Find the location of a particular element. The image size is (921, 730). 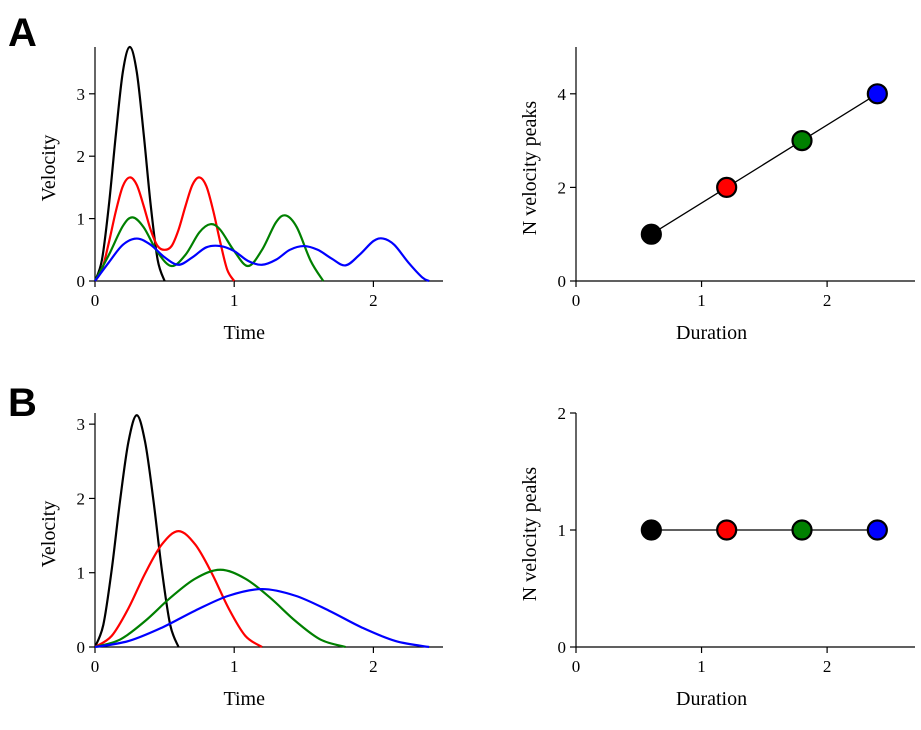

connector-line is located at coordinates (764, 164).